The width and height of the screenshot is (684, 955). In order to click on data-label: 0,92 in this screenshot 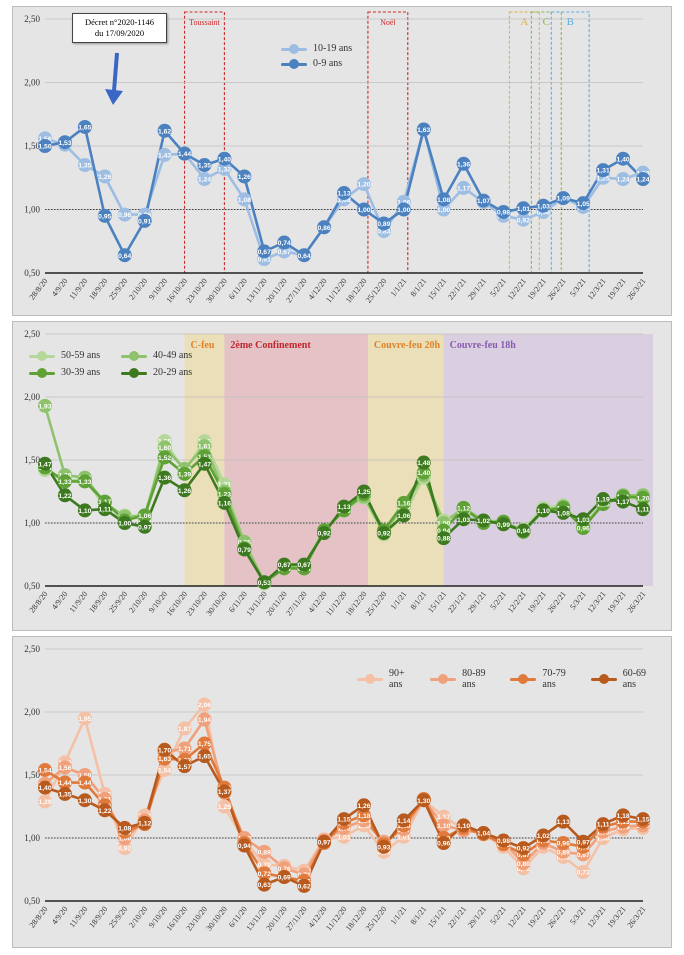, I will do `click(124, 849)`.